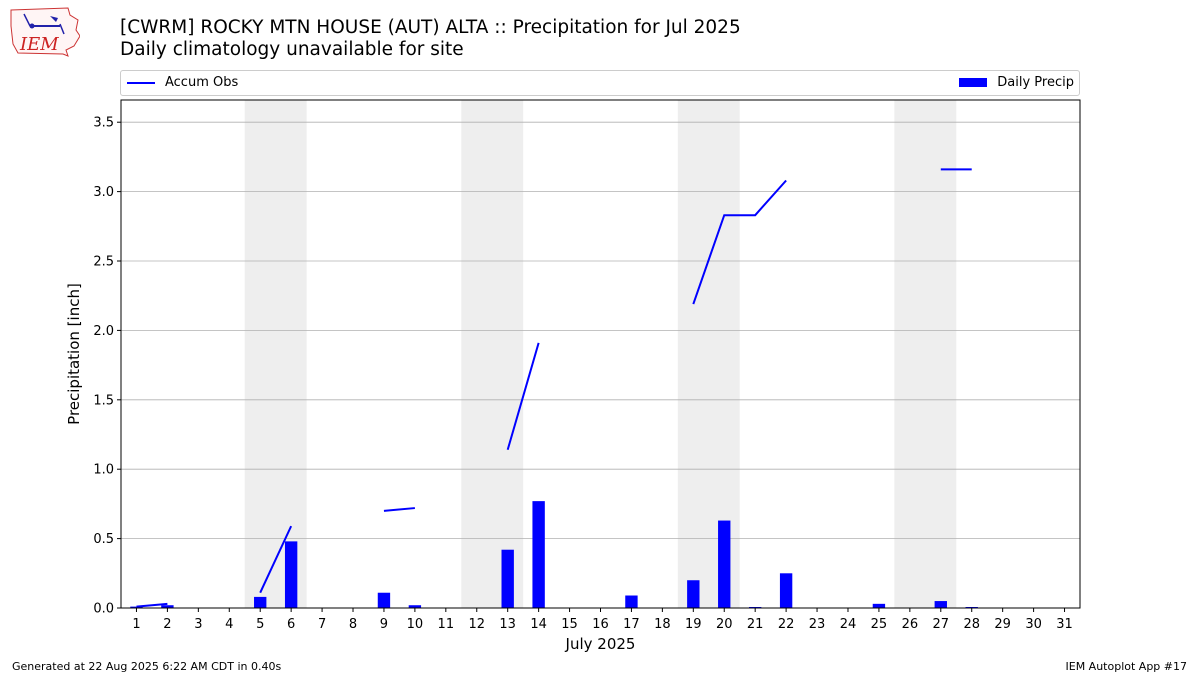 The image size is (1200, 675). I want to click on chart-legend: Accum Obs Daily Precip, so click(600, 83).